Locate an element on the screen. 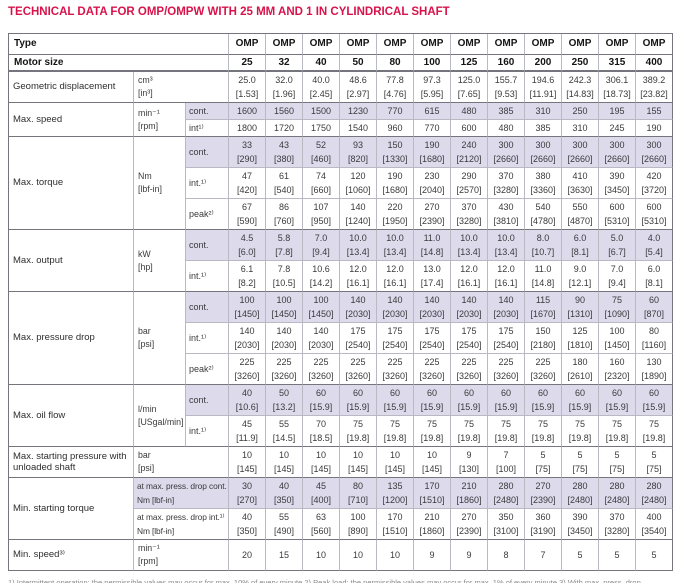 This screenshot has width=679, height=583. data-cell-text: [2570] is located at coordinates (469, 190).